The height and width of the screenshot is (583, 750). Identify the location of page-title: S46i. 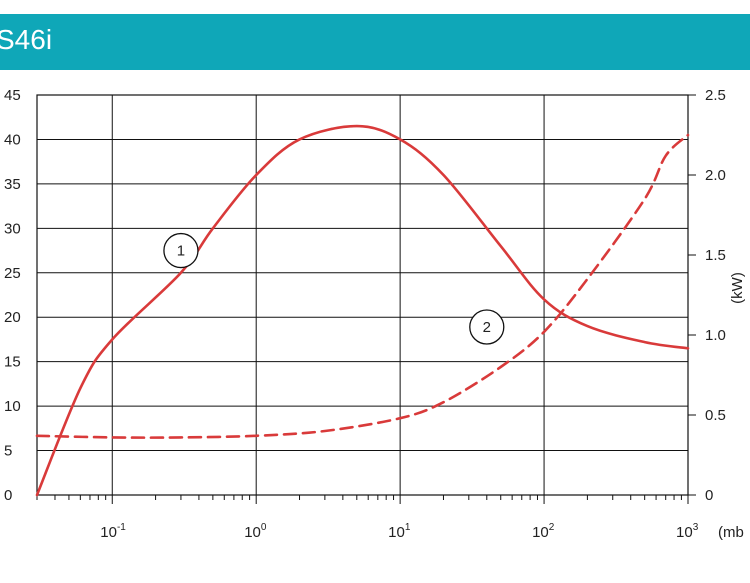
(26, 39).